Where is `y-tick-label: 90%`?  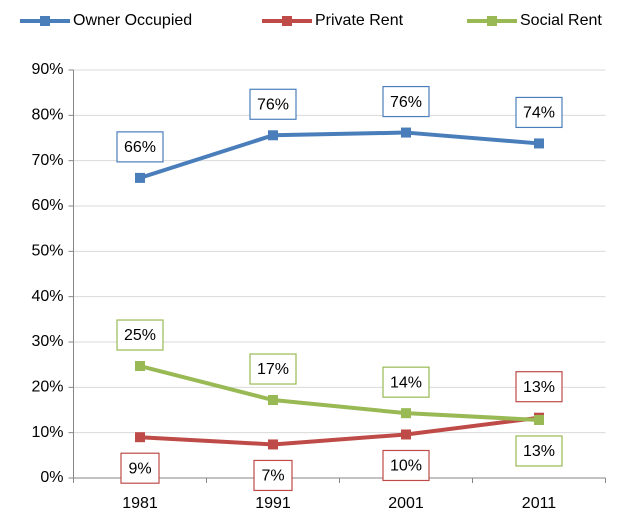
y-tick-label: 90% is located at coordinates (47, 69).